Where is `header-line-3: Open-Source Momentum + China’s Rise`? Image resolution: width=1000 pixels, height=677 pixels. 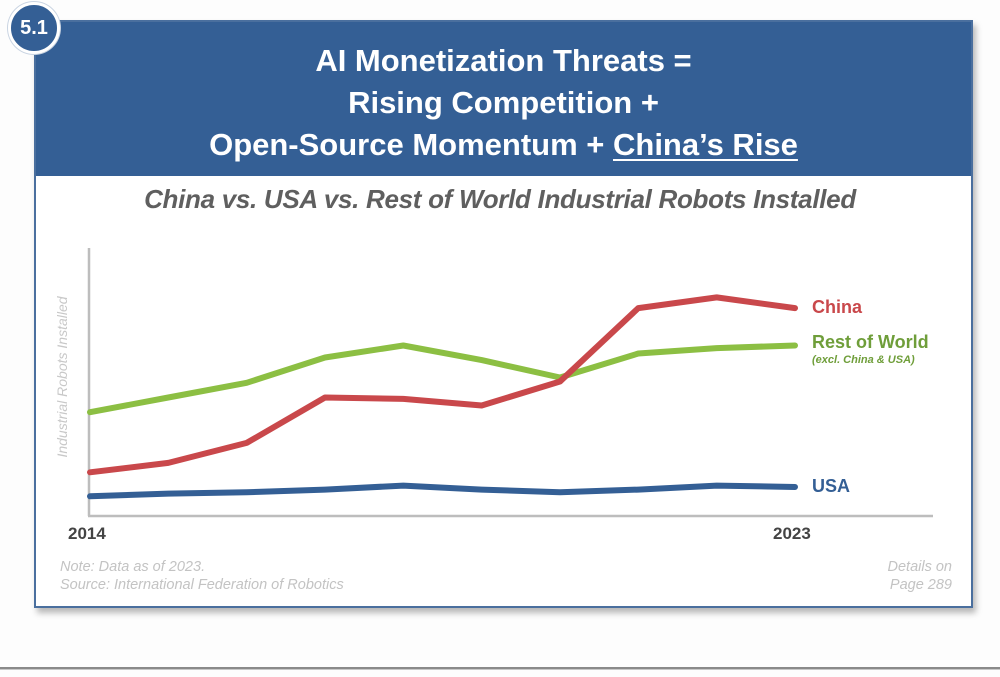
header-line-3: Open-Source Momentum + China’s Rise is located at coordinates (503, 145).